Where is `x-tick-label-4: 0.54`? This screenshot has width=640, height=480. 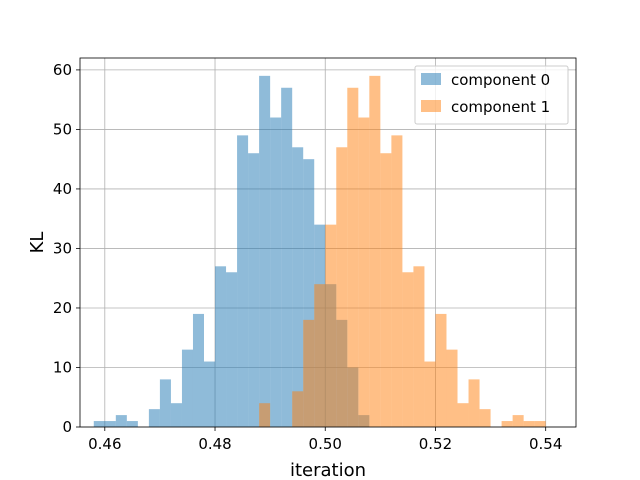
x-tick-label-4: 0.54 is located at coordinates (545, 444).